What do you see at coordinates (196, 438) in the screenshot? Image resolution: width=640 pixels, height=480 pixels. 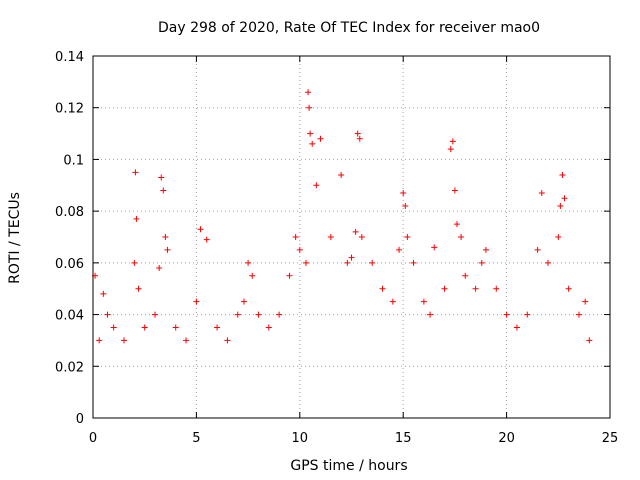 I see `x-tick-label: 5` at bounding box center [196, 438].